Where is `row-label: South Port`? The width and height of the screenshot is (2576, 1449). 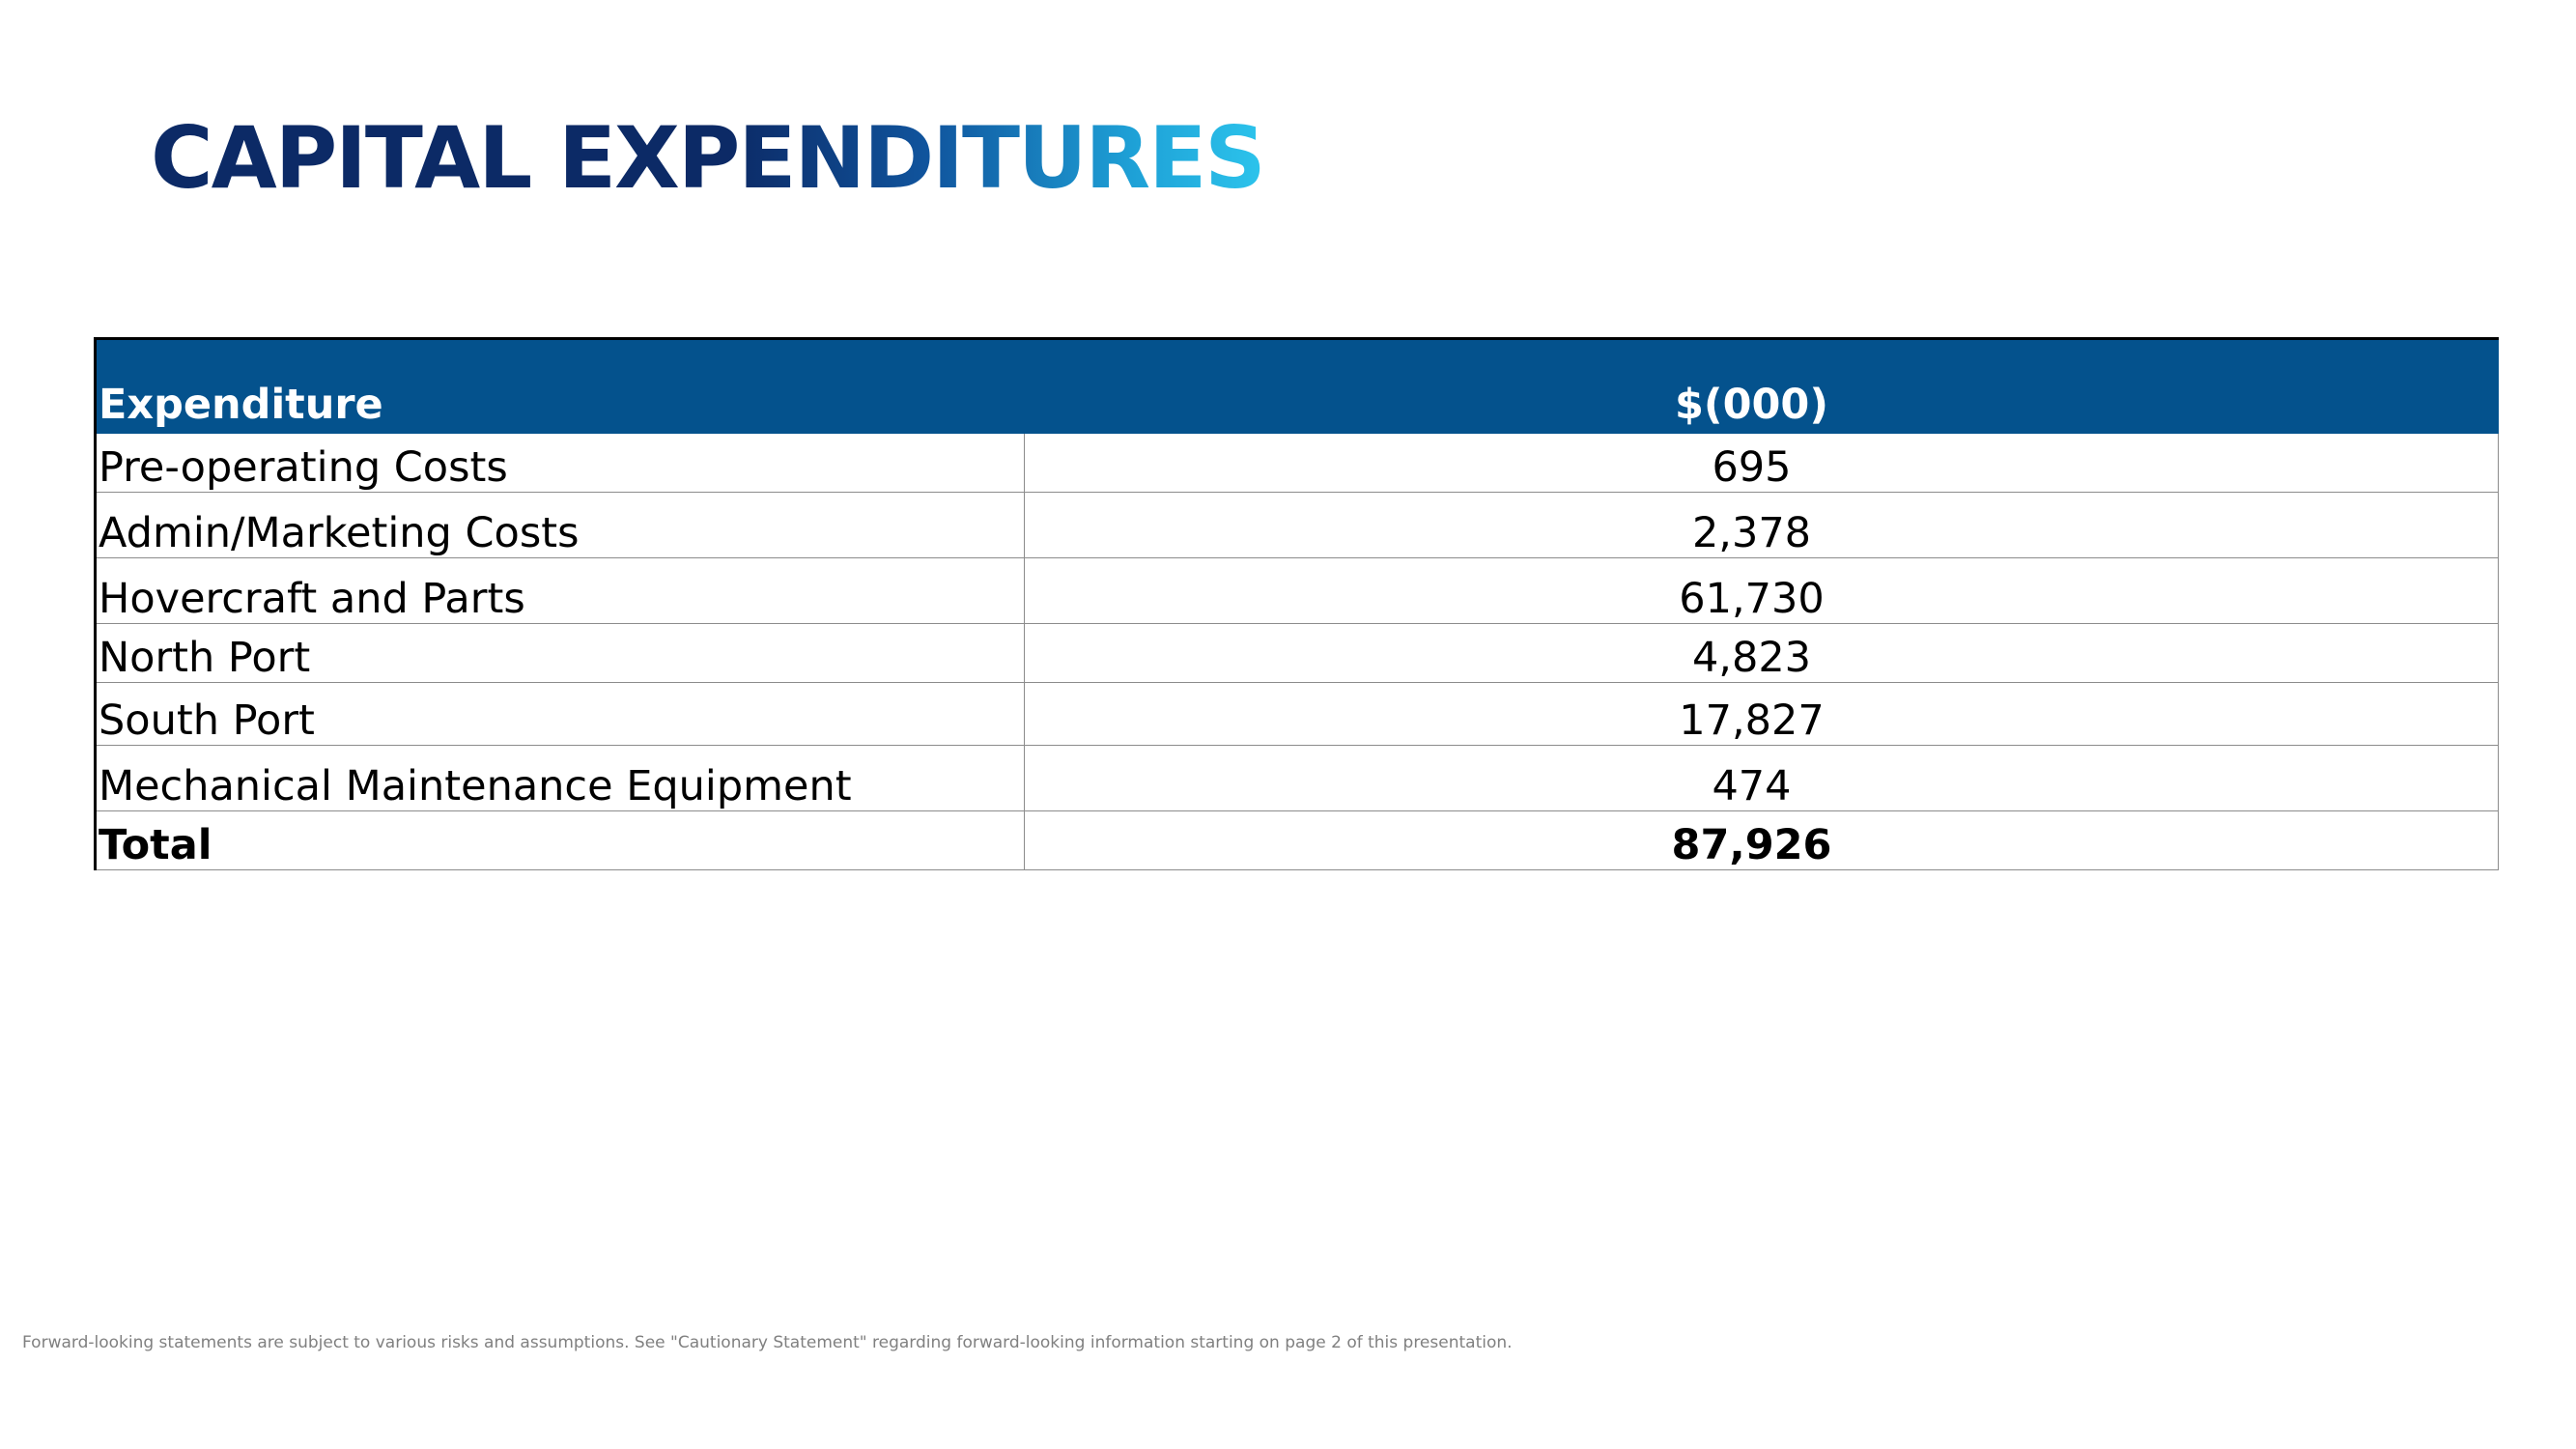 row-label: South Port is located at coordinates (559, 714).